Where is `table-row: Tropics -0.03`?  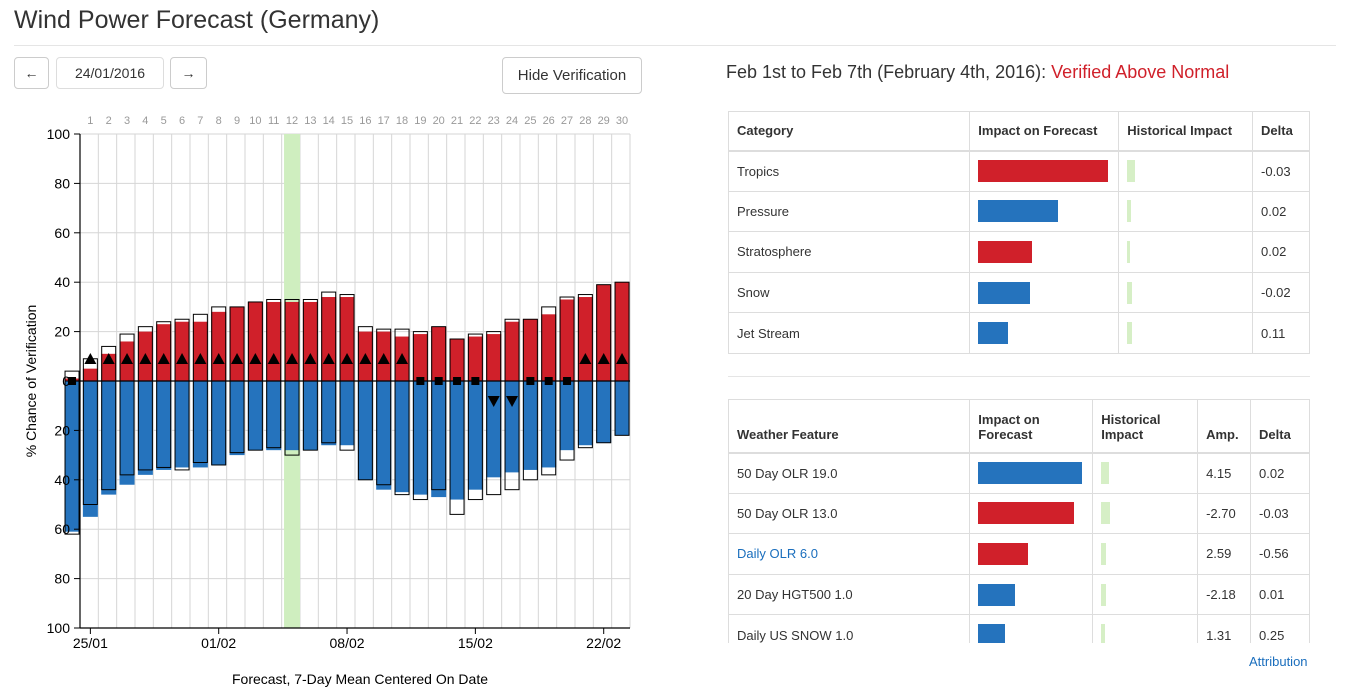 table-row: Tropics -0.03 is located at coordinates (1018, 171).